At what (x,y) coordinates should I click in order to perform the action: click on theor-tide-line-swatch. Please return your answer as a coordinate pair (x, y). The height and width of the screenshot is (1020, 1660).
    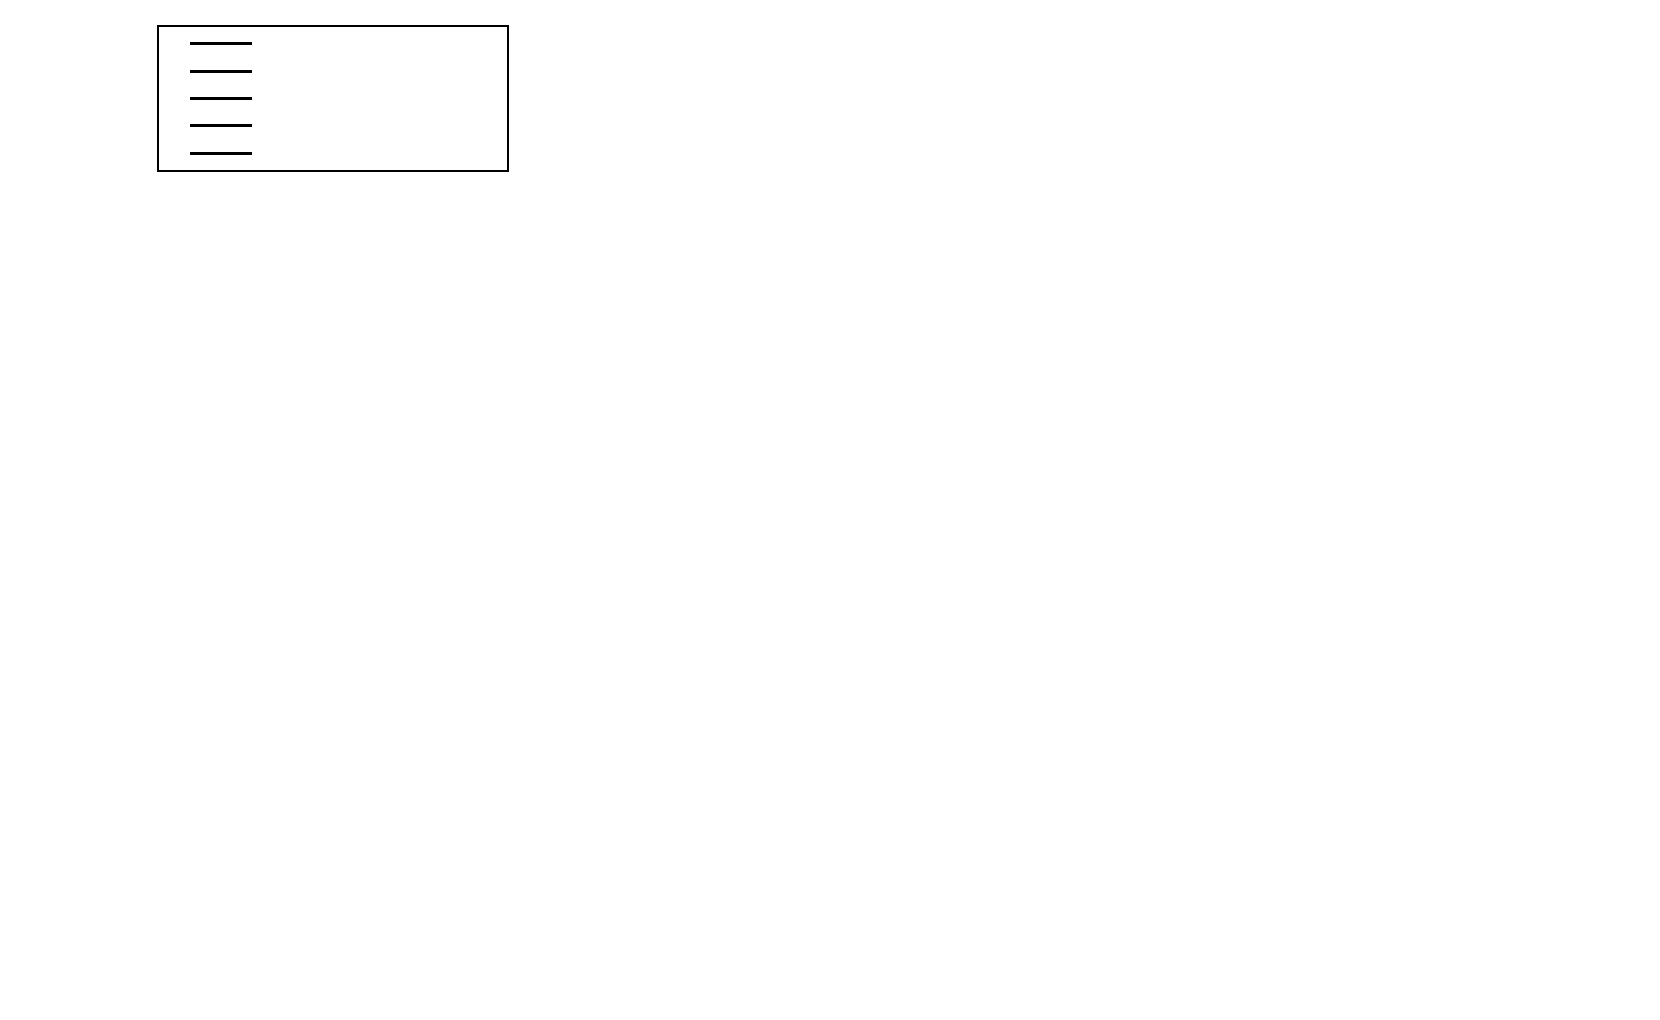
    Looking at the image, I should click on (221, 153).